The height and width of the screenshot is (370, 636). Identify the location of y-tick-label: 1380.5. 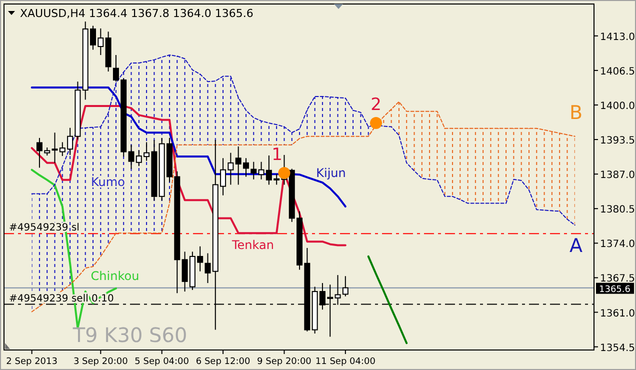
(617, 210).